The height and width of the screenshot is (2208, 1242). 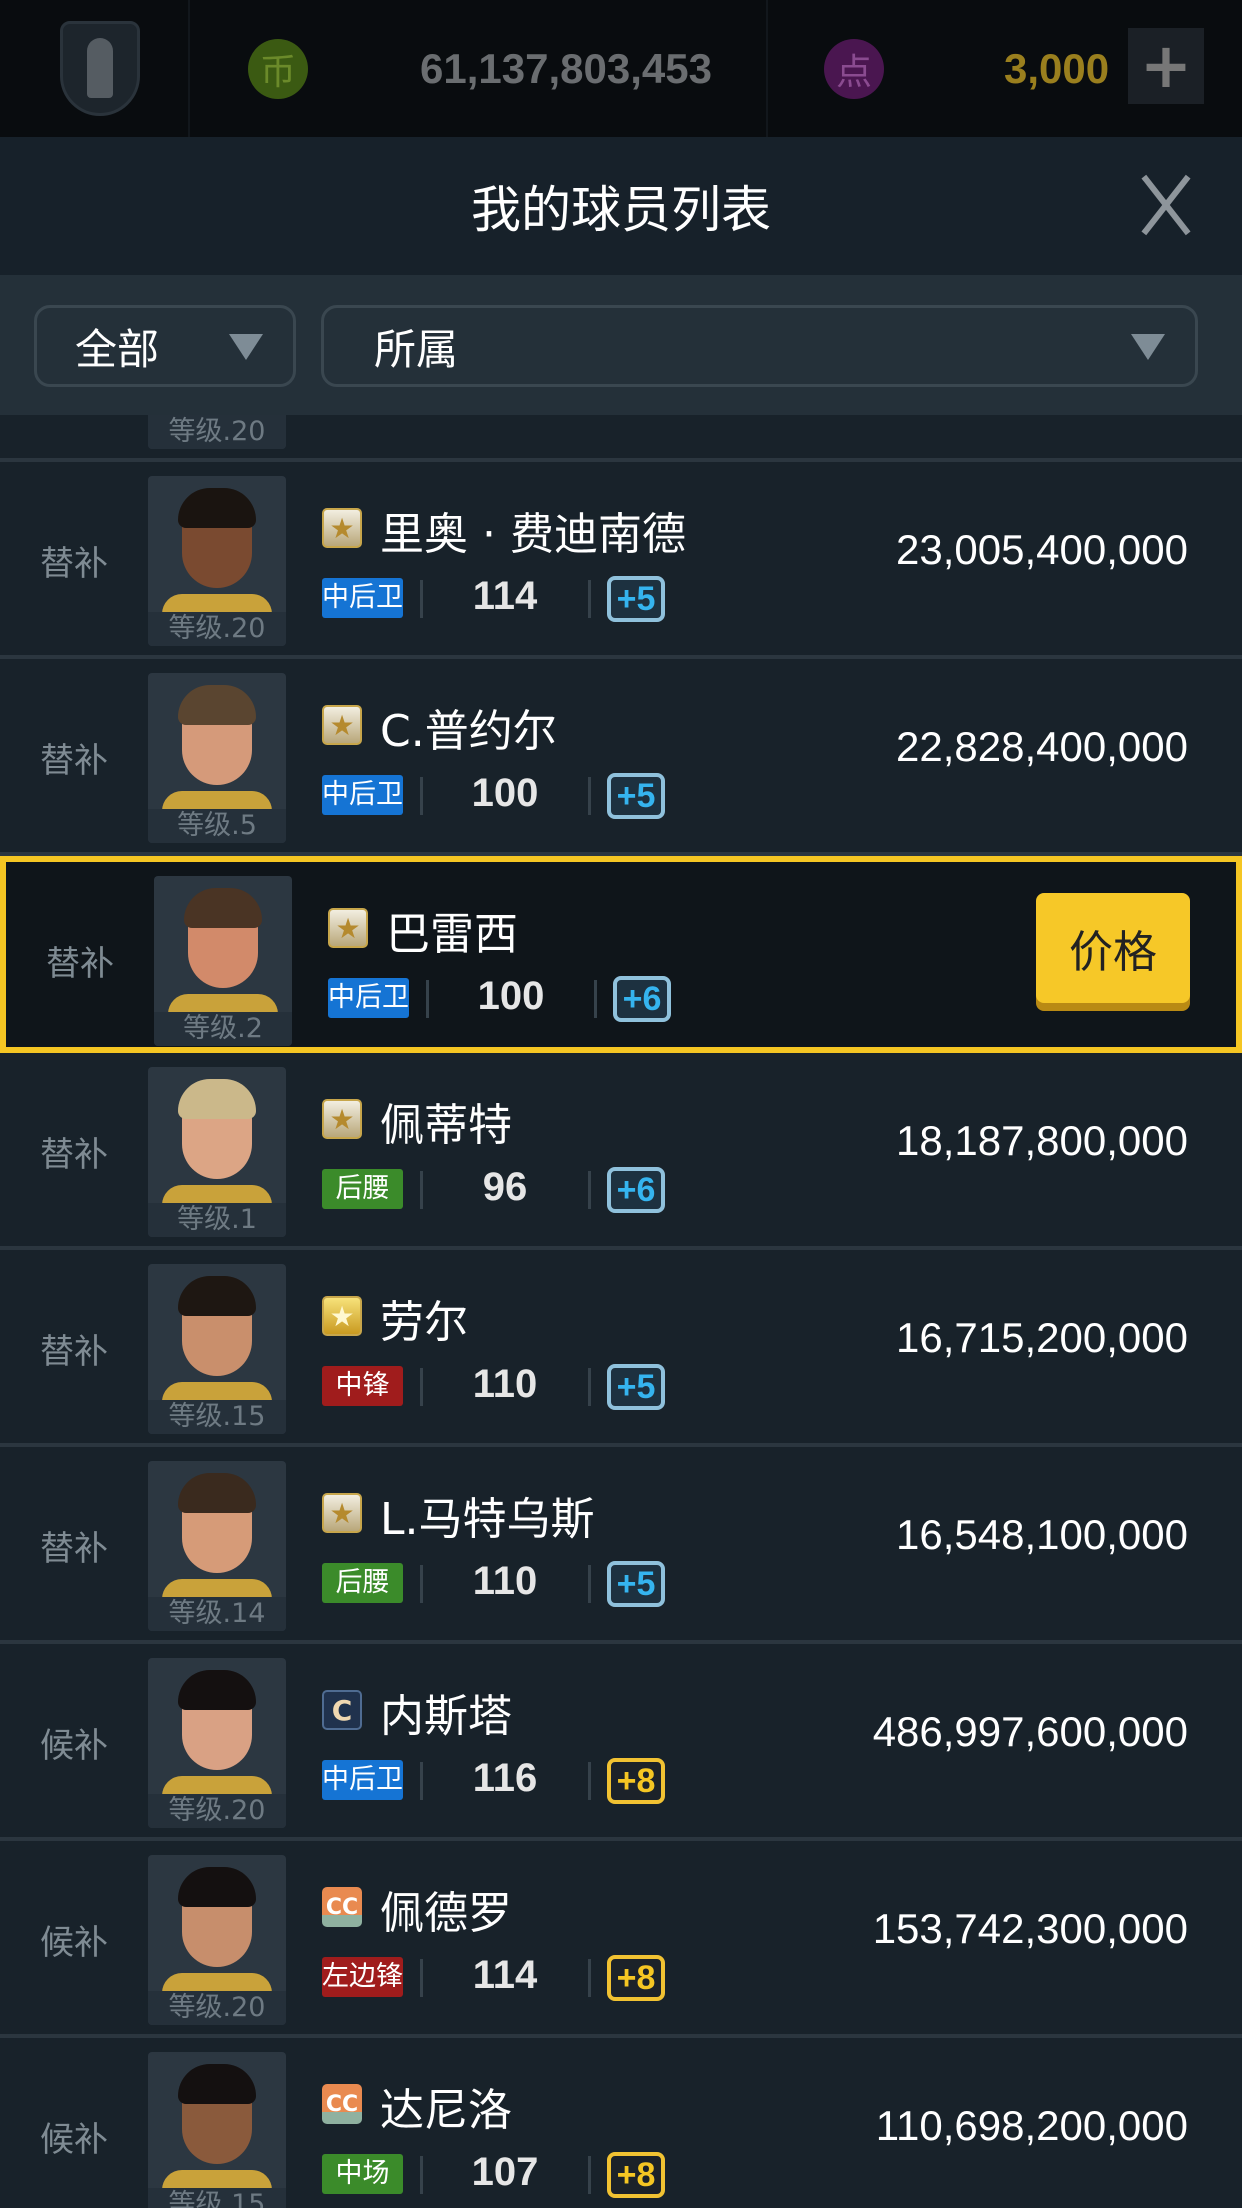 What do you see at coordinates (362, 1977) in the screenshot?
I see `position-badge: 左边锋` at bounding box center [362, 1977].